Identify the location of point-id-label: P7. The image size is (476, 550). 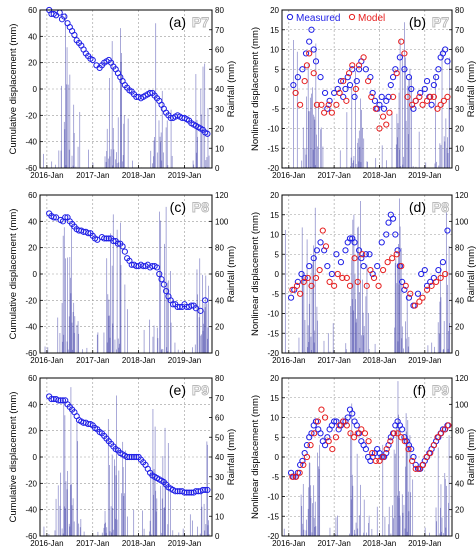
(440, 22).